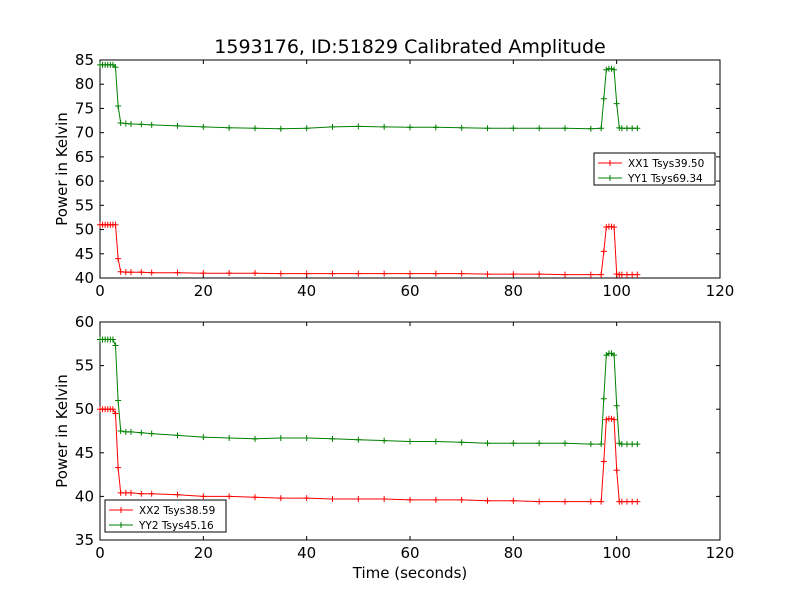 The image size is (800, 600). Describe the element at coordinates (177, 511) in the screenshot. I see `legend-label: XX2 Tsys38.59` at that location.